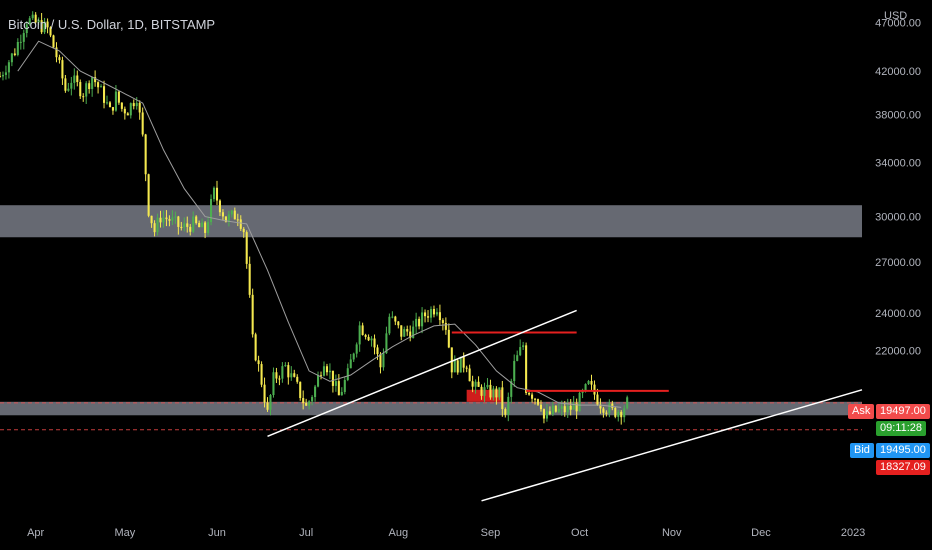 This screenshot has width=932, height=550. I want to click on y-tick-label: 42000.00, so click(898, 72).